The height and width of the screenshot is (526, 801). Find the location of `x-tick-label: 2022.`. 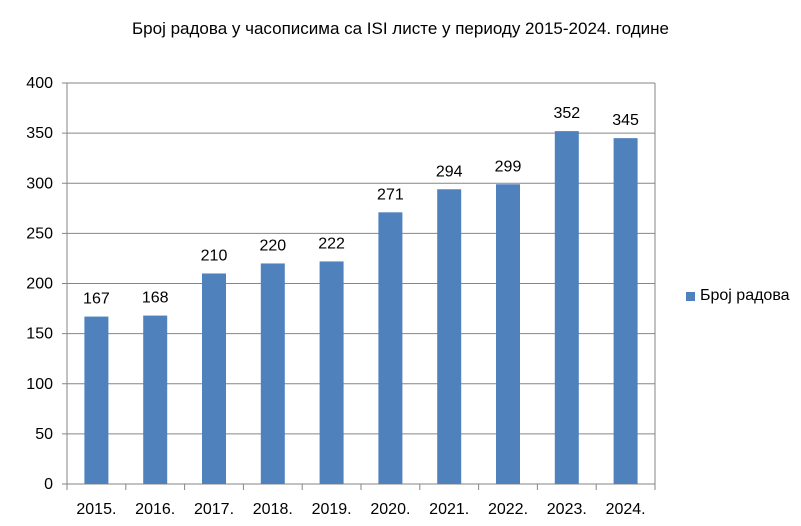

x-tick-label: 2022. is located at coordinates (508, 509).